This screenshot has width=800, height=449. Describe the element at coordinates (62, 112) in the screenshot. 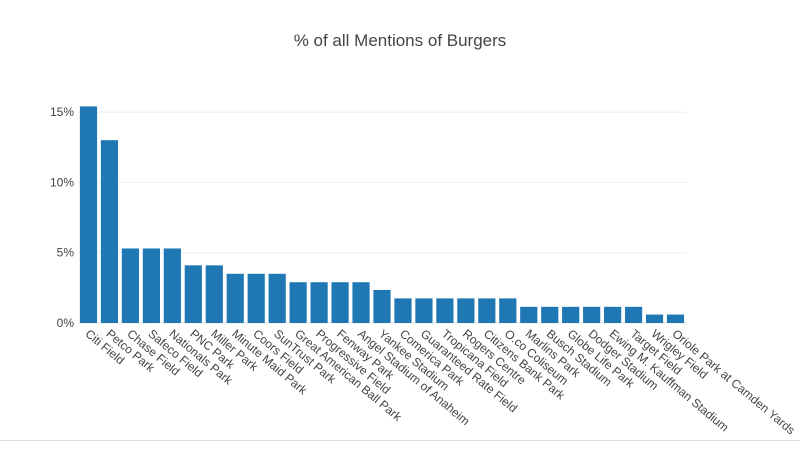

I see `y-tick-label: 15%` at that location.